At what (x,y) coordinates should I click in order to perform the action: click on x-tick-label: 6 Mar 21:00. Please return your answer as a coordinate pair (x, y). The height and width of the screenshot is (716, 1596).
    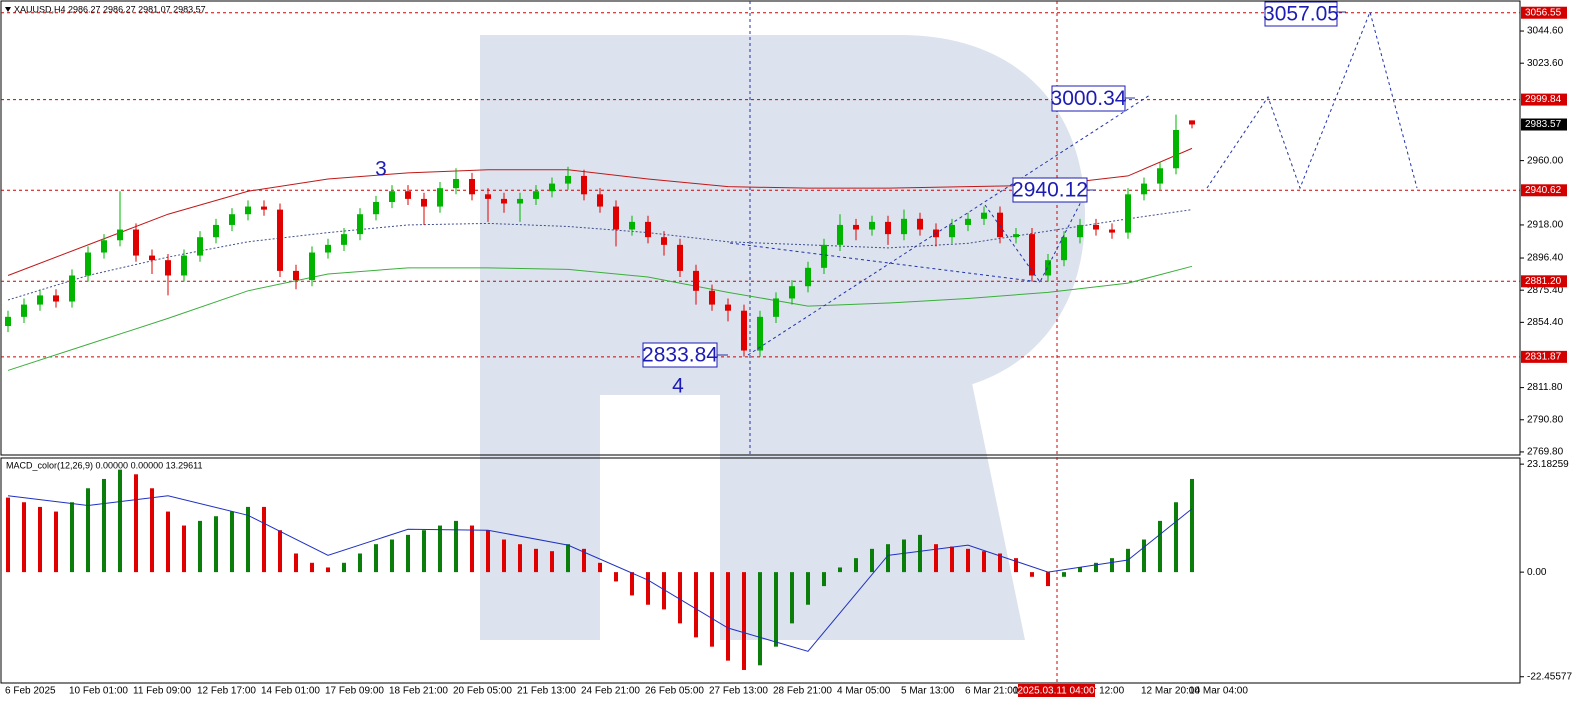
    Looking at the image, I should click on (992, 691).